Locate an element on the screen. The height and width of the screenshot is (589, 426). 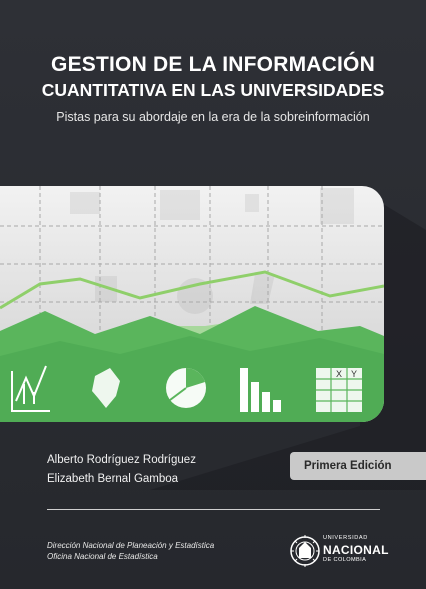
logo-line-2: NACIONAL is located at coordinates (356, 549).